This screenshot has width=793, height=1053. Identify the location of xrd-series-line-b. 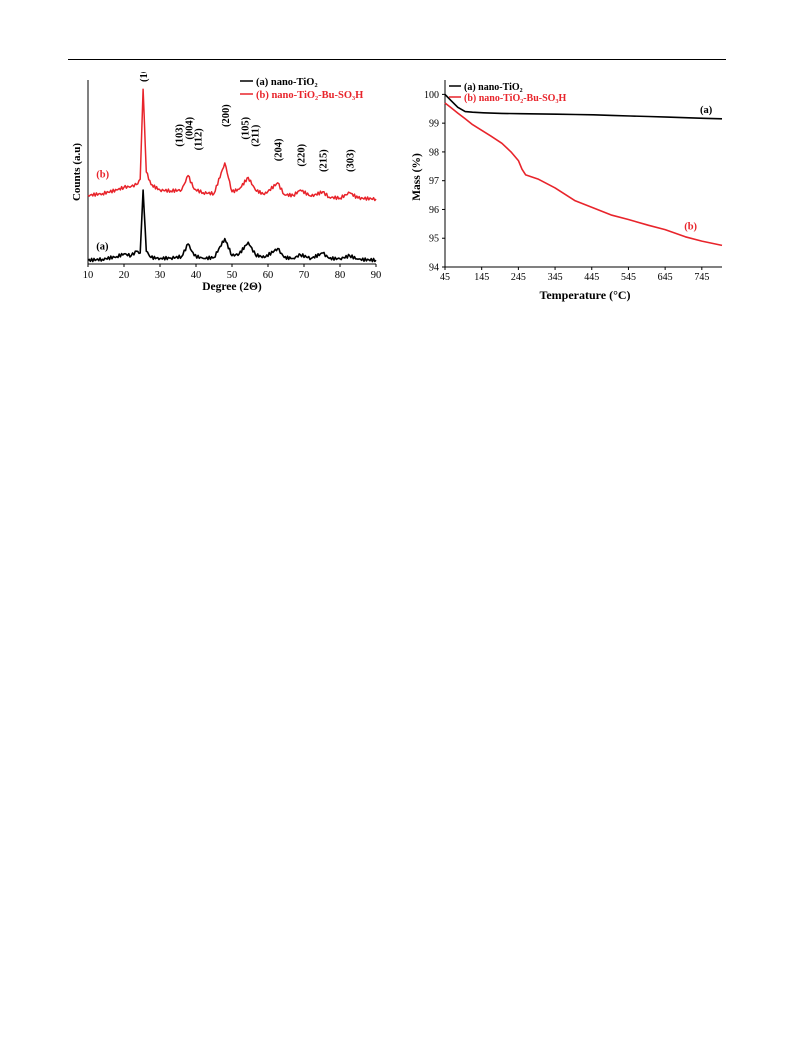
(232, 145).